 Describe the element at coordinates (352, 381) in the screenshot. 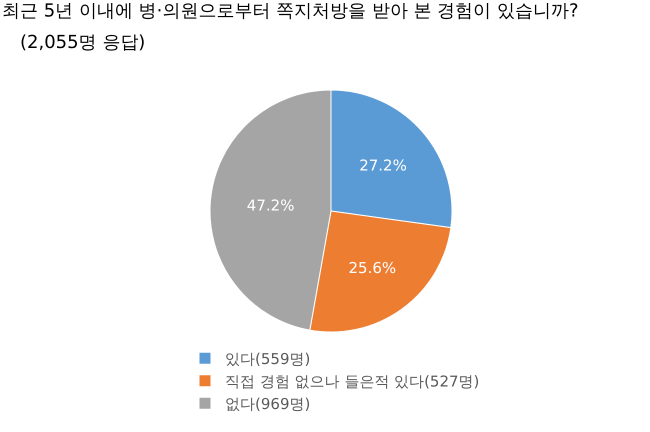

I see `legend-label: 직접 경험 없으나 들은적 있다(527명)` at that location.